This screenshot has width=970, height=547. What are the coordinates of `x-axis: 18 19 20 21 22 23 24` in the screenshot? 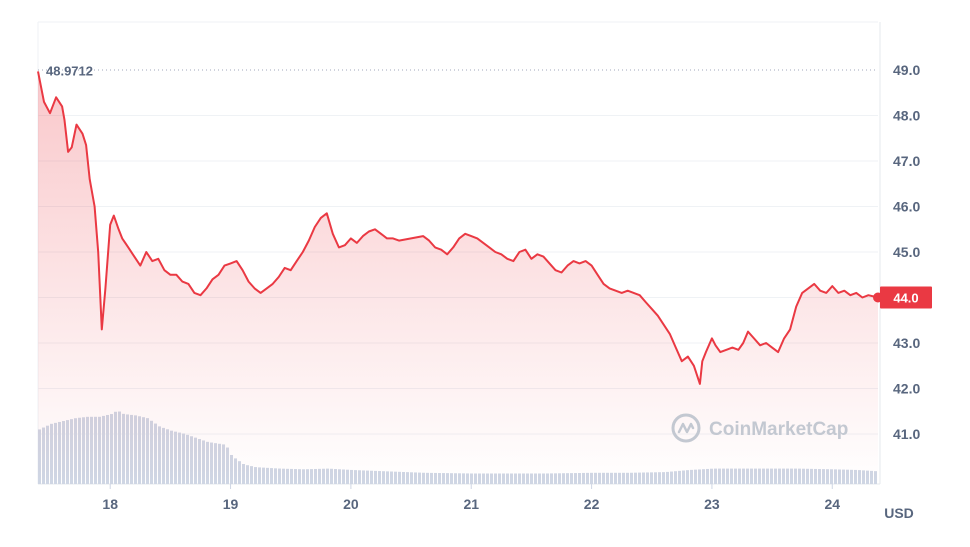 It's located at (471, 498).